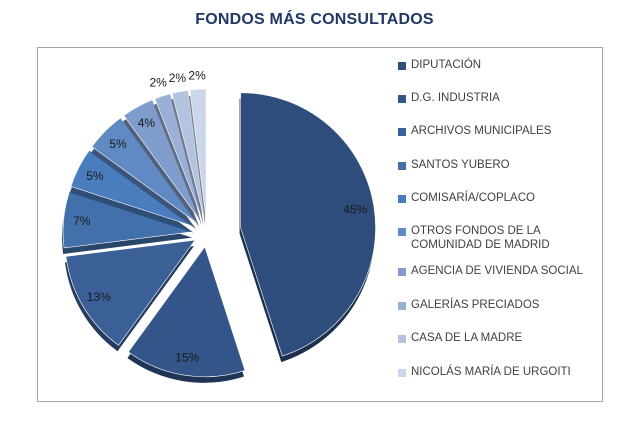 The width and height of the screenshot is (629, 436). What do you see at coordinates (446, 65) in the screenshot?
I see `legend-label: DIPUTACIÓN` at bounding box center [446, 65].